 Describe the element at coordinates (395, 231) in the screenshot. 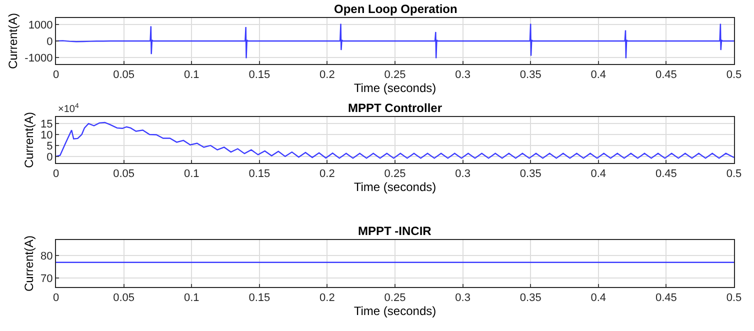

I see `chart-title: MPPT -INCIR` at that location.